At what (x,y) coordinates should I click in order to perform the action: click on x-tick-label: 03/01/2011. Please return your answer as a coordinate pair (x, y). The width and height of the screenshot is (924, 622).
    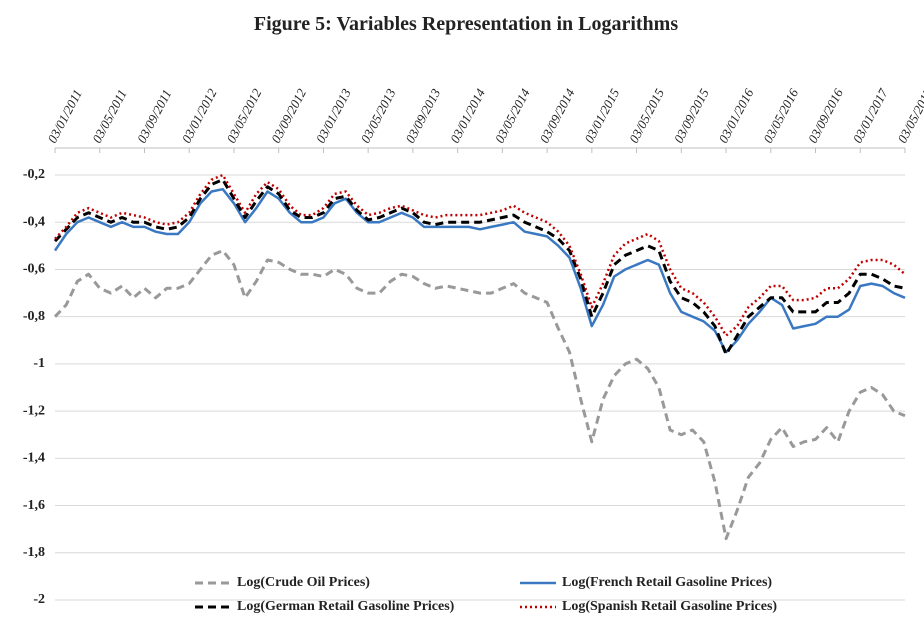
    Looking at the image, I should click on (64, 116).